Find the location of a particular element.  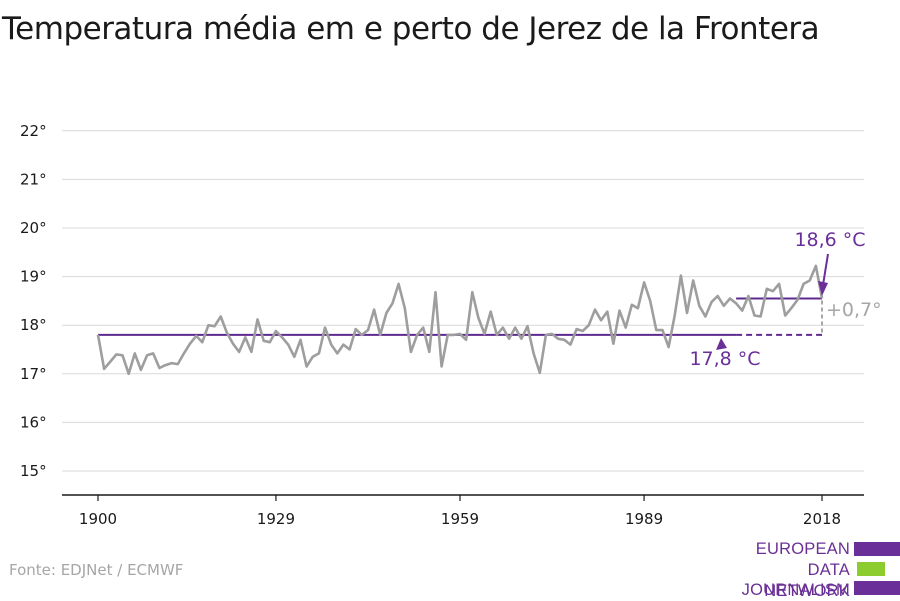

y-tick-label: 16° is located at coordinates (33, 422).